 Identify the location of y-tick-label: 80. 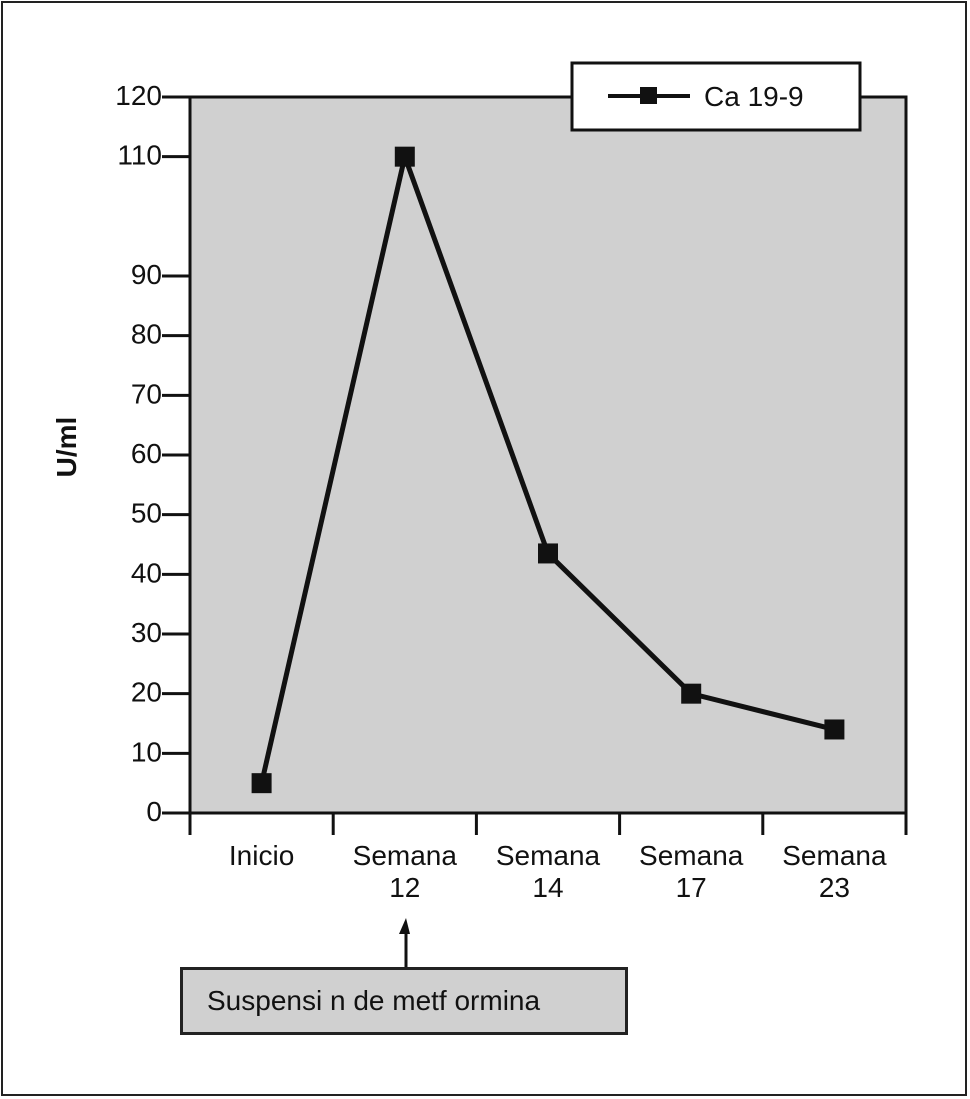
(146, 334).